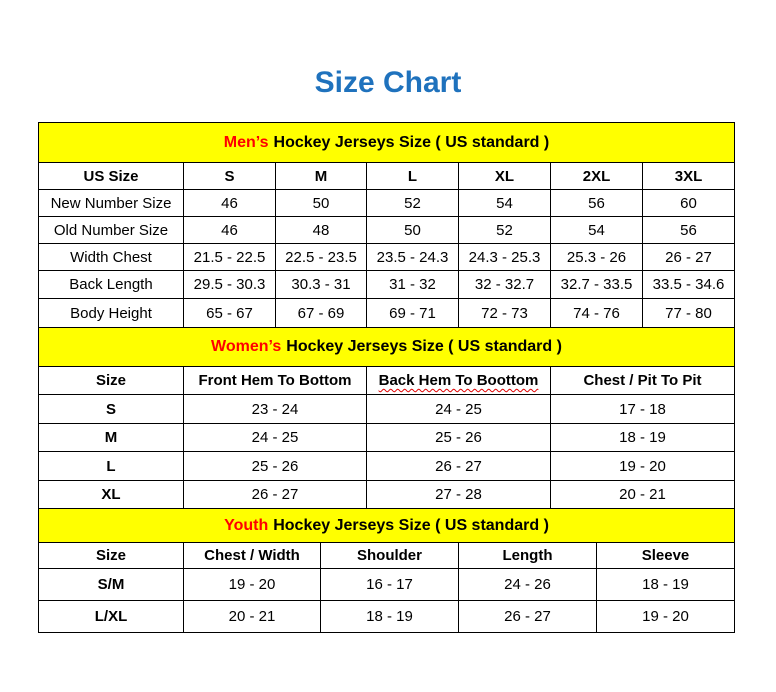 The width and height of the screenshot is (776, 692). Describe the element at coordinates (230, 257) in the screenshot. I see `table-cell: 21.5 - 22.5` at that location.